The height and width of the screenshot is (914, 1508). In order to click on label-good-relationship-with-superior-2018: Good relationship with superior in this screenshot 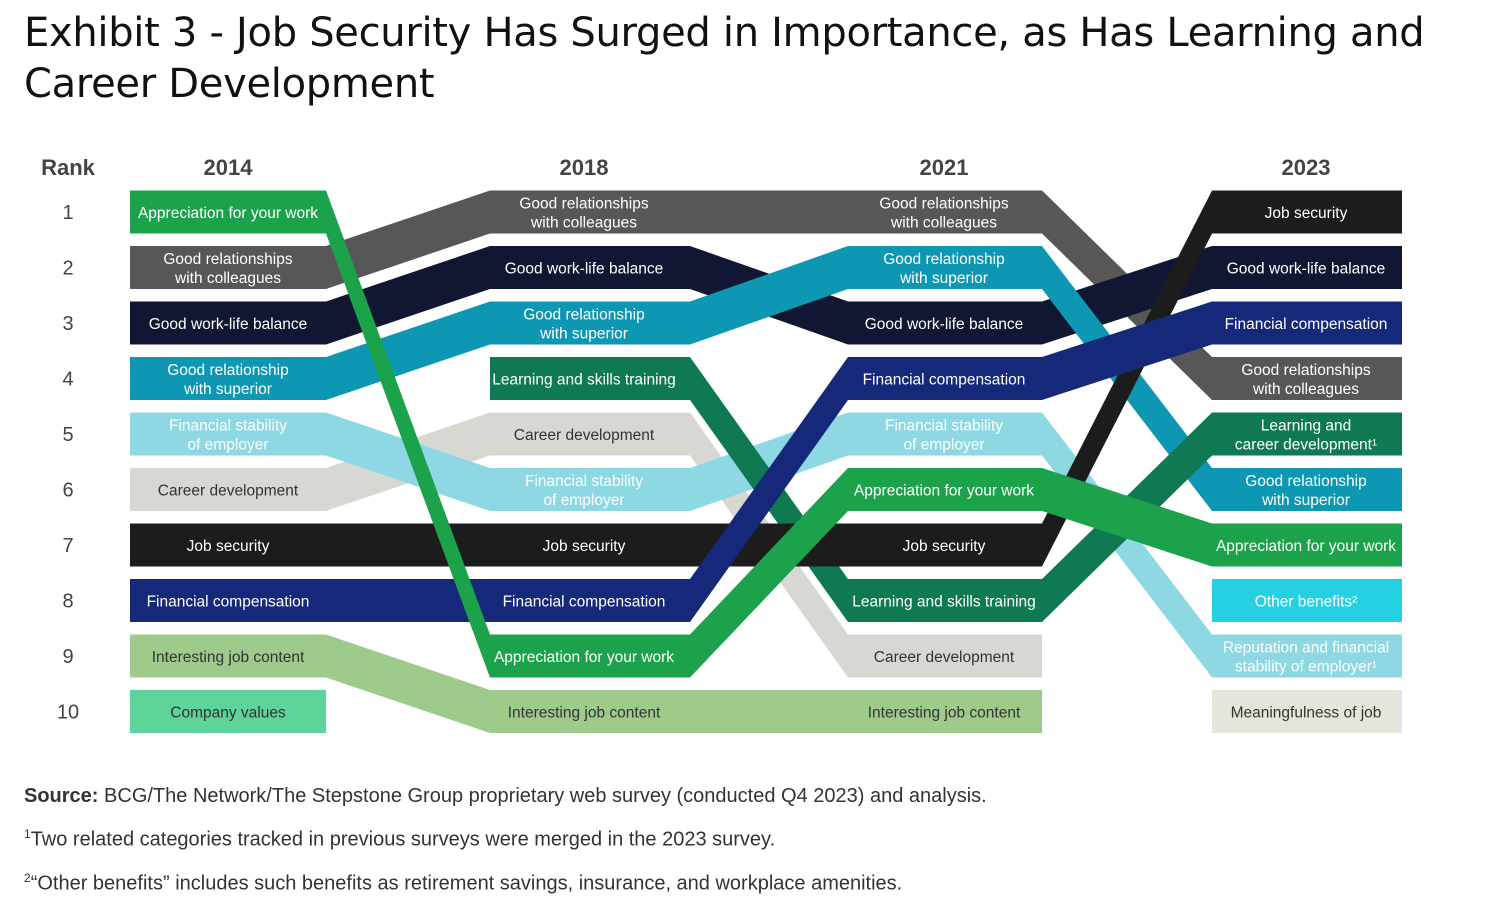, I will do `click(584, 325)`.